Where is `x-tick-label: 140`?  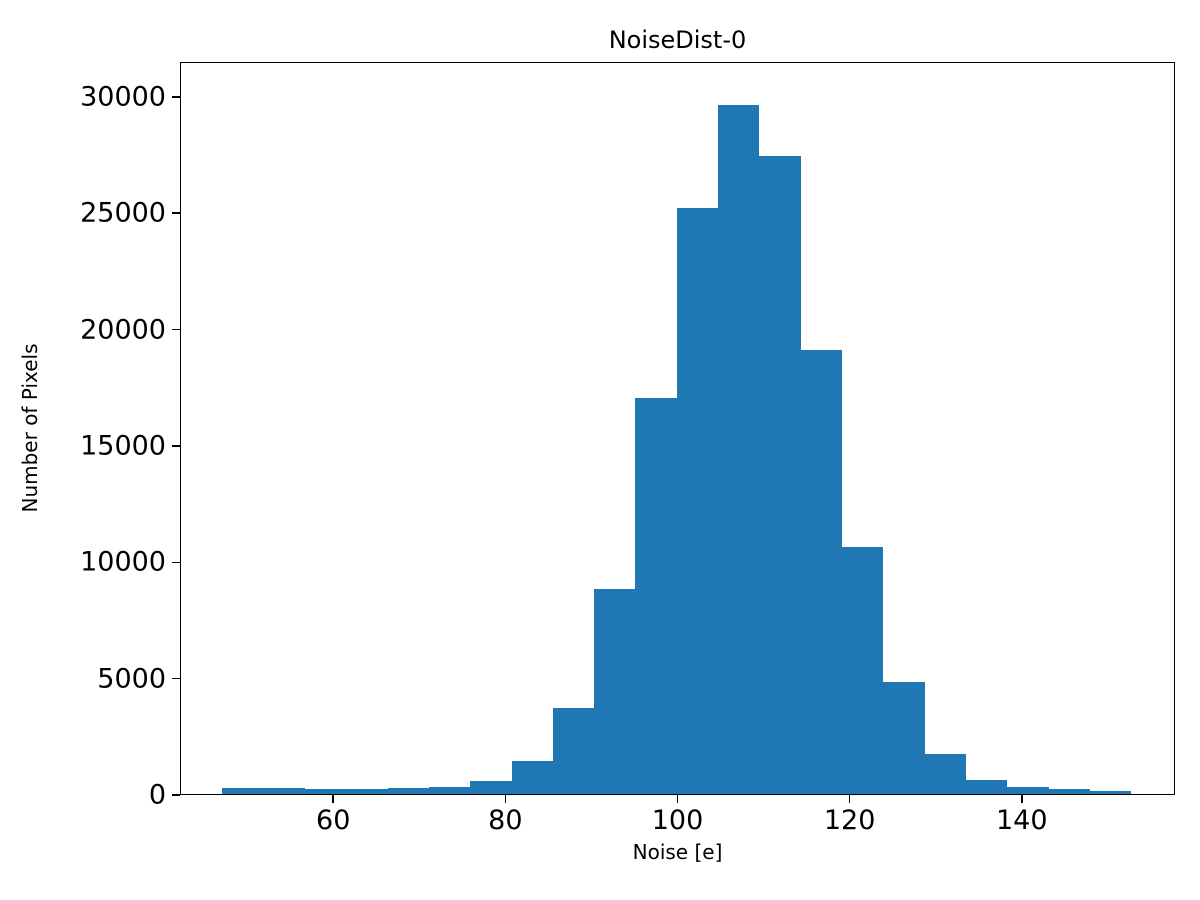
x-tick-label: 140 is located at coordinates (1022, 820).